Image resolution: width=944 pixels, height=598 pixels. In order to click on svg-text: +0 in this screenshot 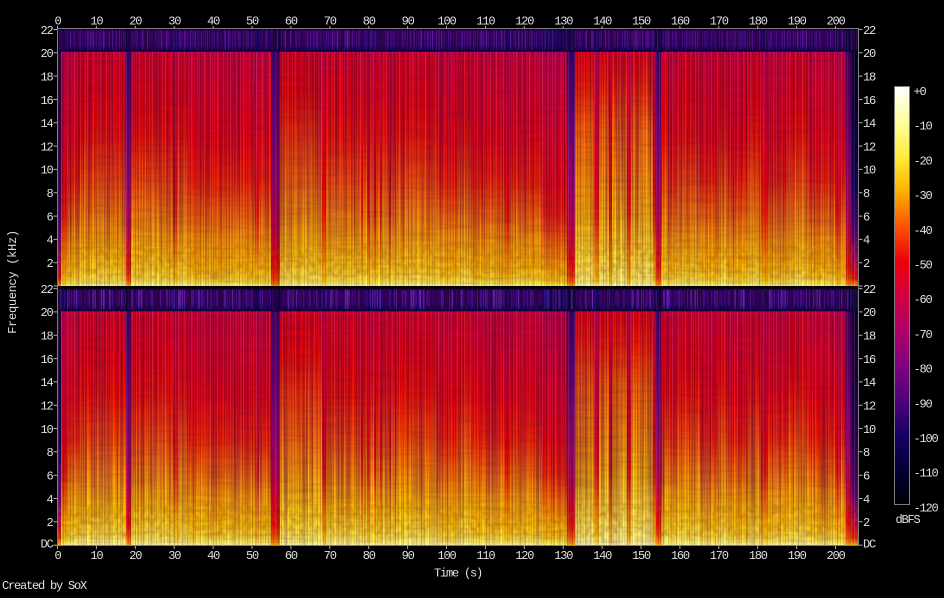, I will do `click(920, 92)`.